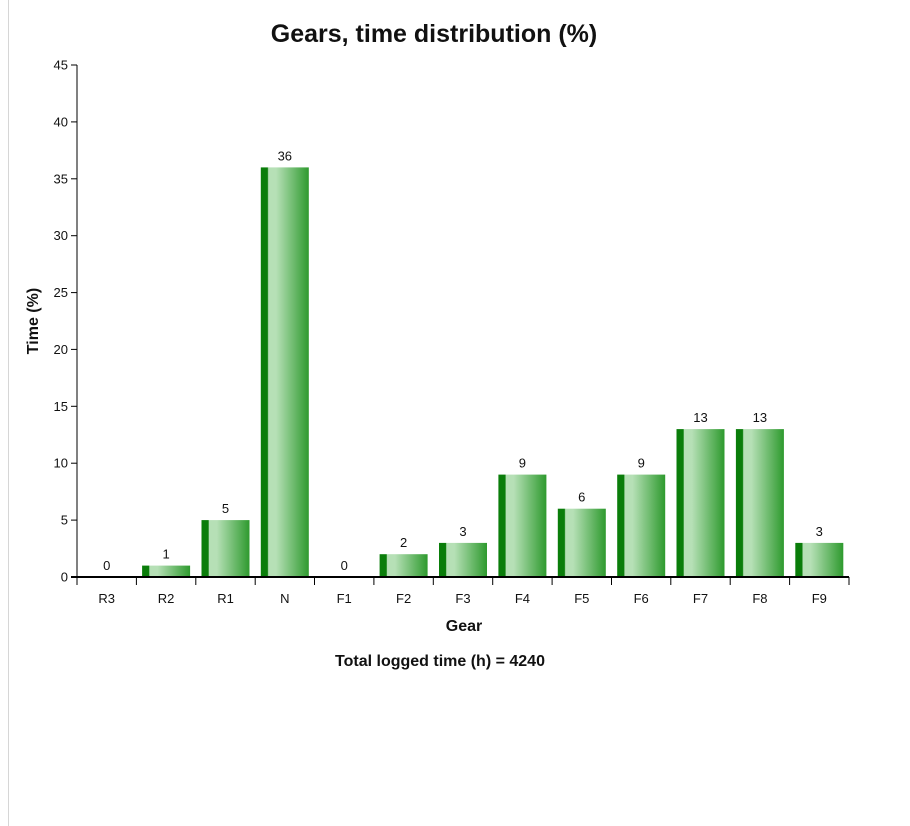 The width and height of the screenshot is (910, 826). Describe the element at coordinates (61, 349) in the screenshot. I see `y-tick-label: 20` at that location.